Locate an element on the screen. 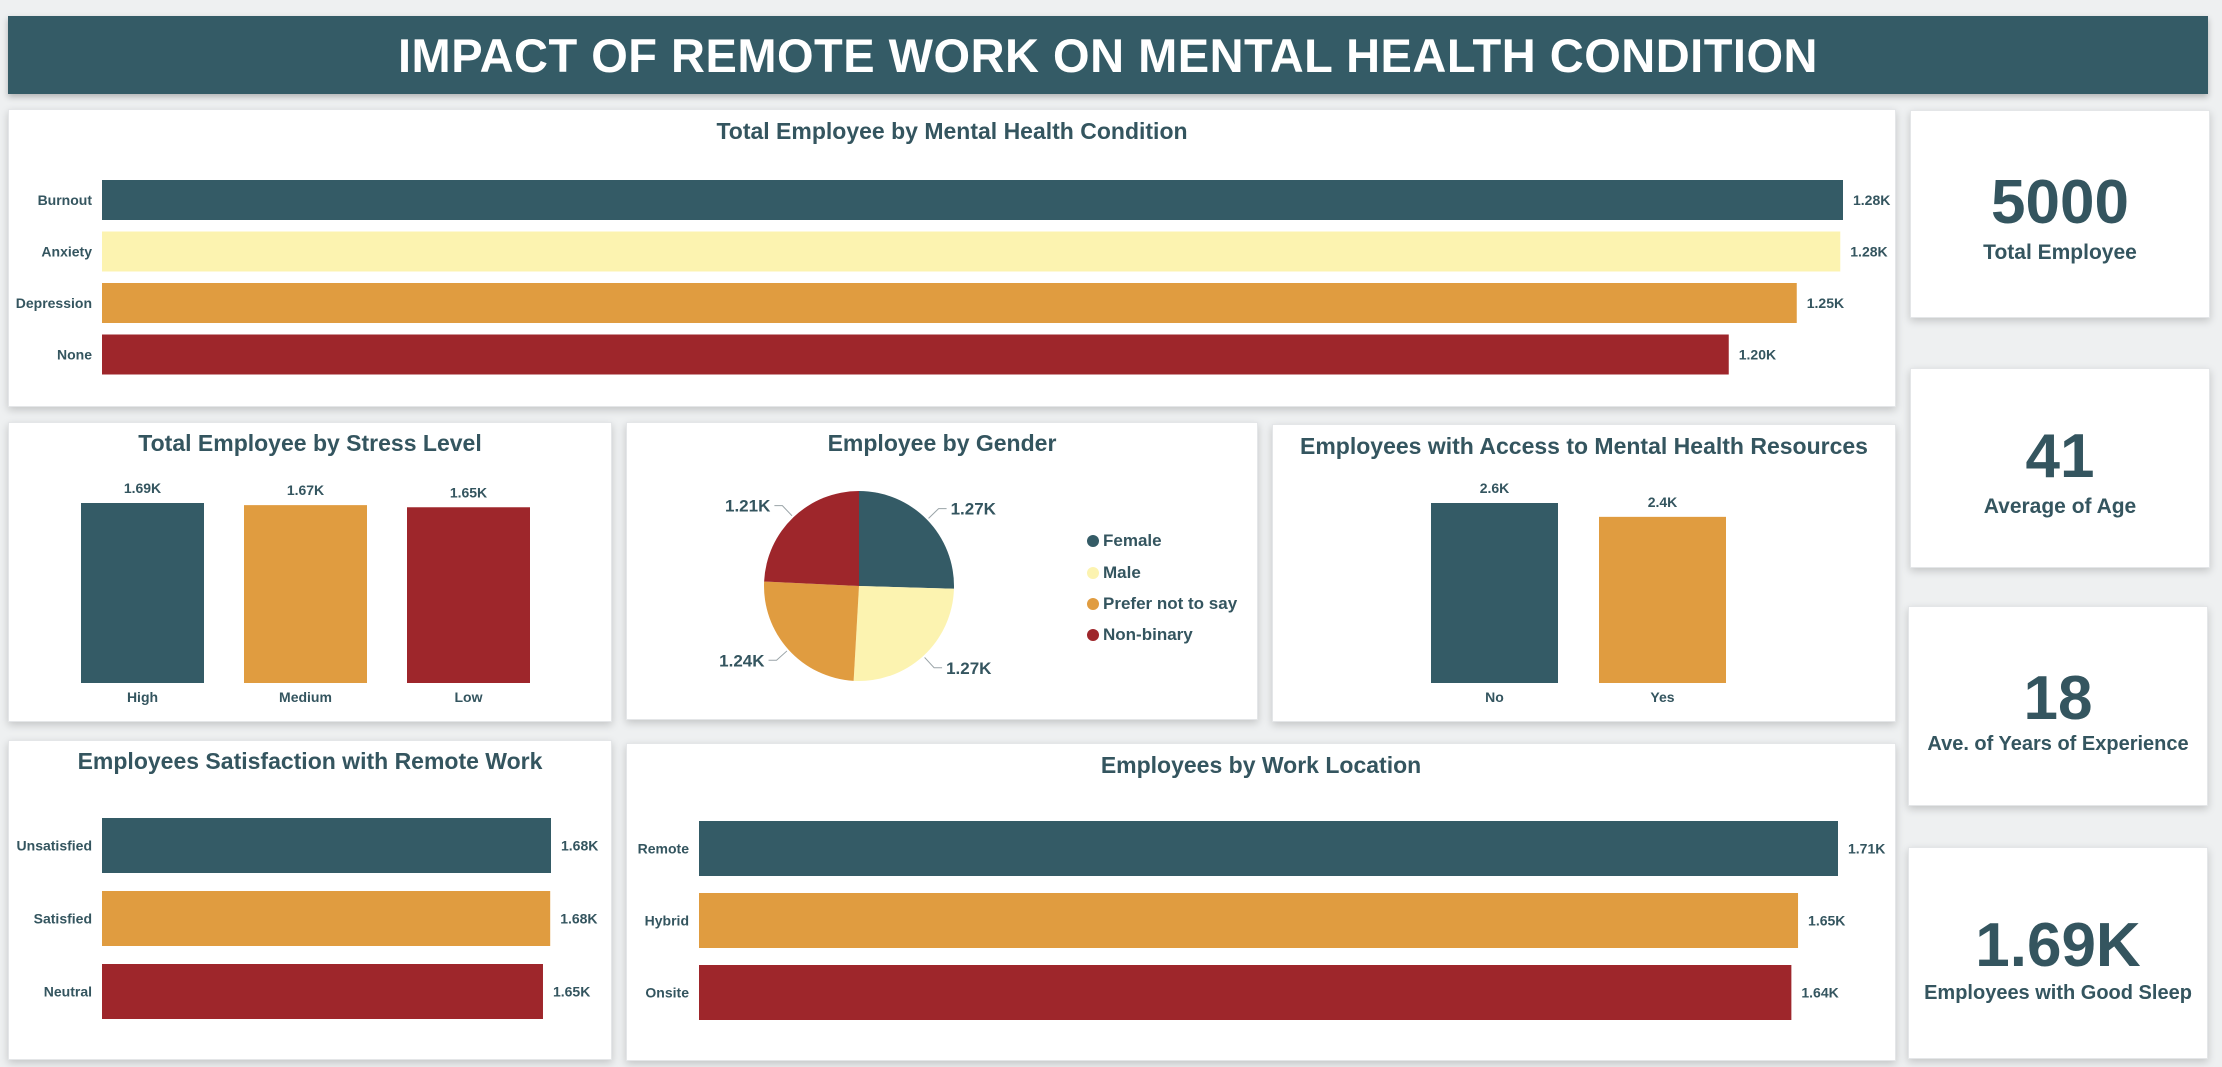 This screenshot has height=1067, width=2222. kpi-good-sleep: 1.69K Employees with Good Sleep is located at coordinates (2058, 953).